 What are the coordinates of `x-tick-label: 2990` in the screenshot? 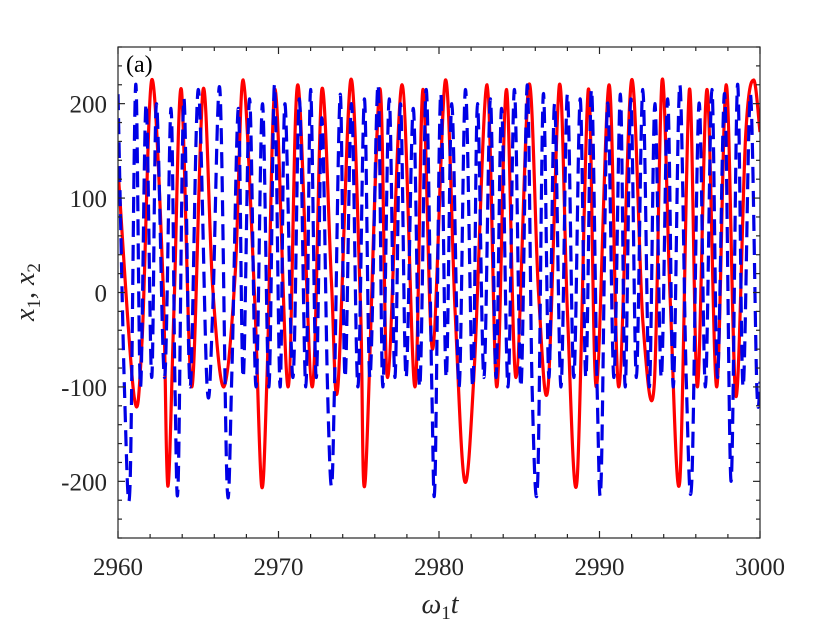 It's located at (600, 567).